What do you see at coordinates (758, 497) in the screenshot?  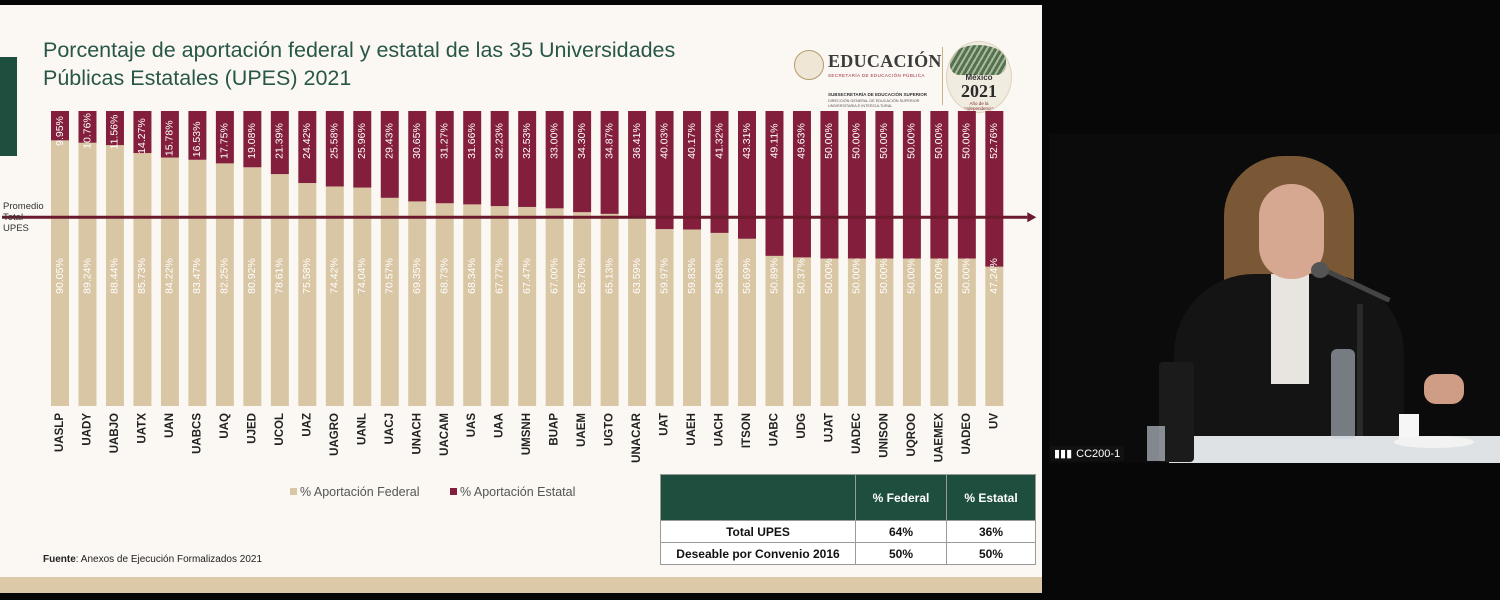 I see `summary-header-blank` at bounding box center [758, 497].